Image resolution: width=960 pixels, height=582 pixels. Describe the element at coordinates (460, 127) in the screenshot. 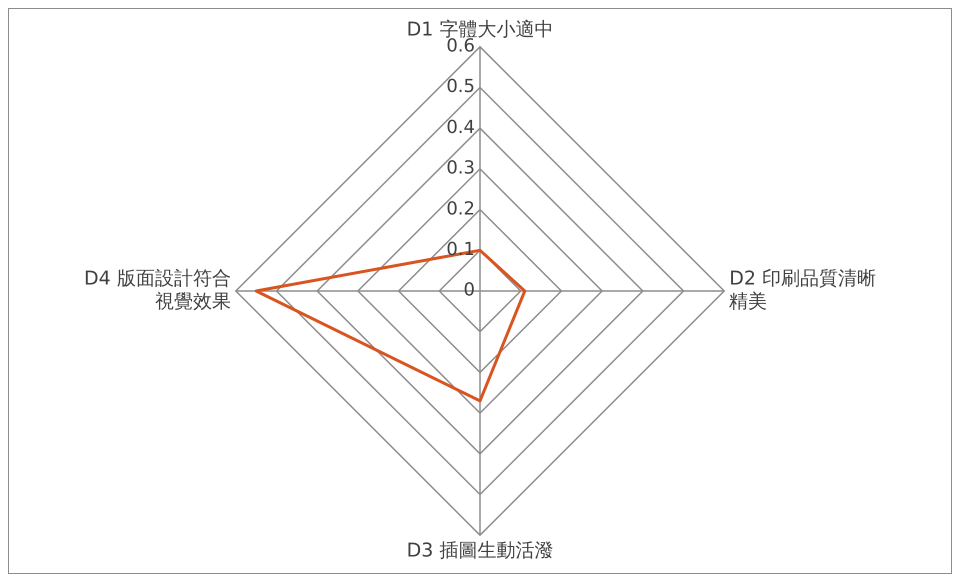

I see `y-tick-label: 0.4` at that location.